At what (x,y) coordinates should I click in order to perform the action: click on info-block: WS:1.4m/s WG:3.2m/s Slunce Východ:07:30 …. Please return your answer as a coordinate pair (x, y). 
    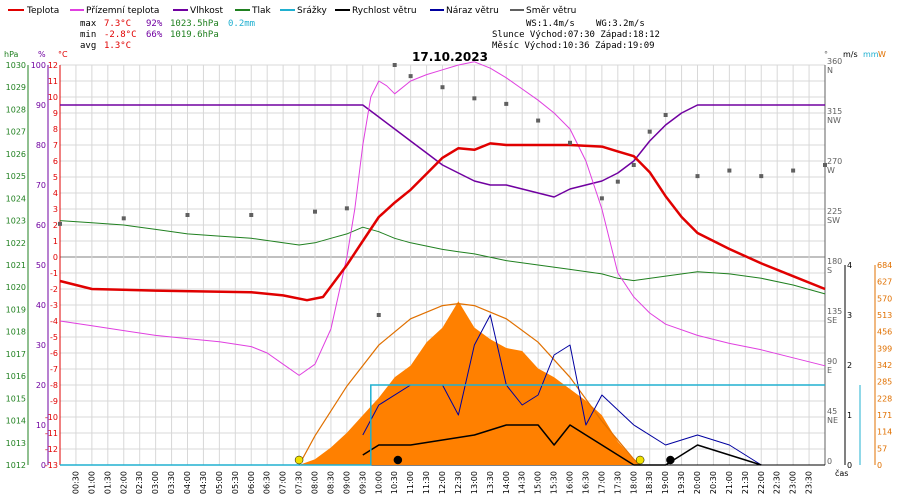
    Looking at the image, I should click on (576, 35).